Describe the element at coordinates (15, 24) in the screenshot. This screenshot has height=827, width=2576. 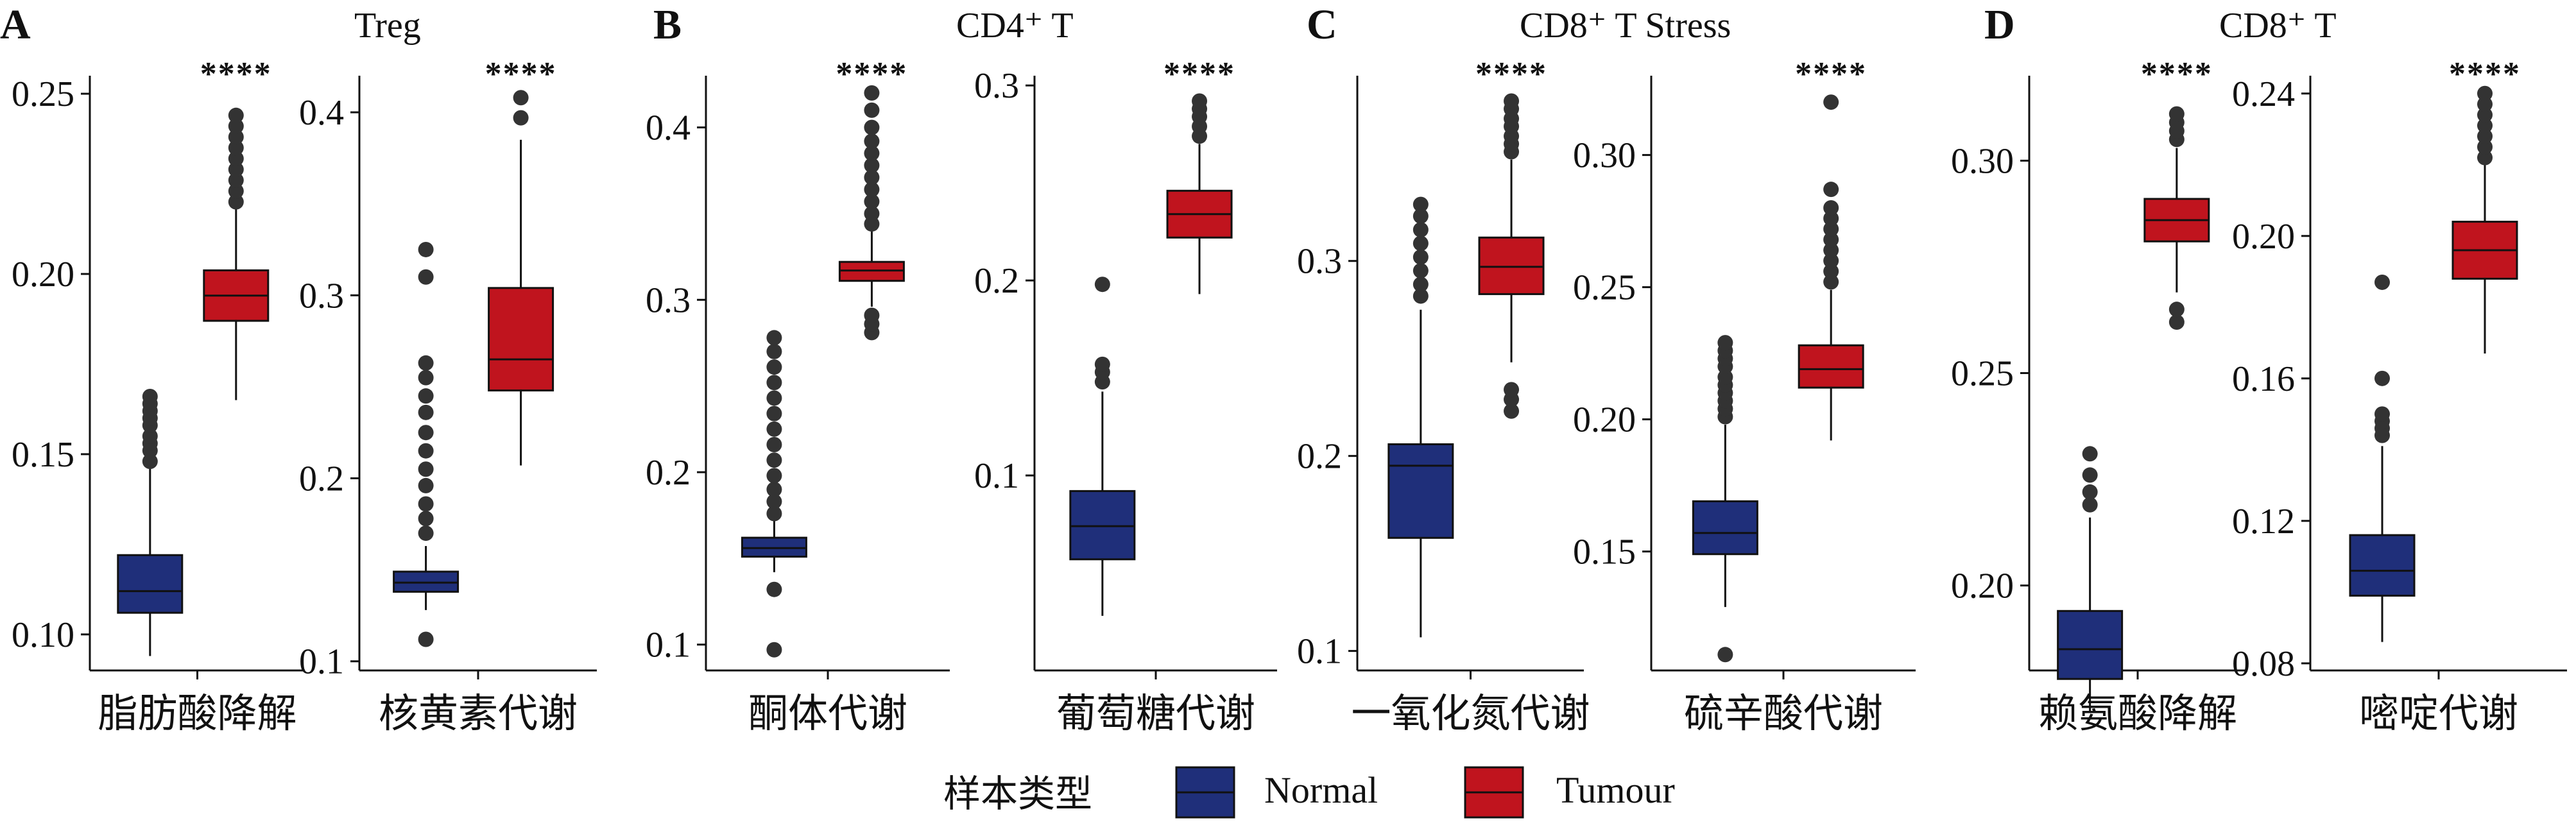
I see `panel-letter-a: A` at that location.